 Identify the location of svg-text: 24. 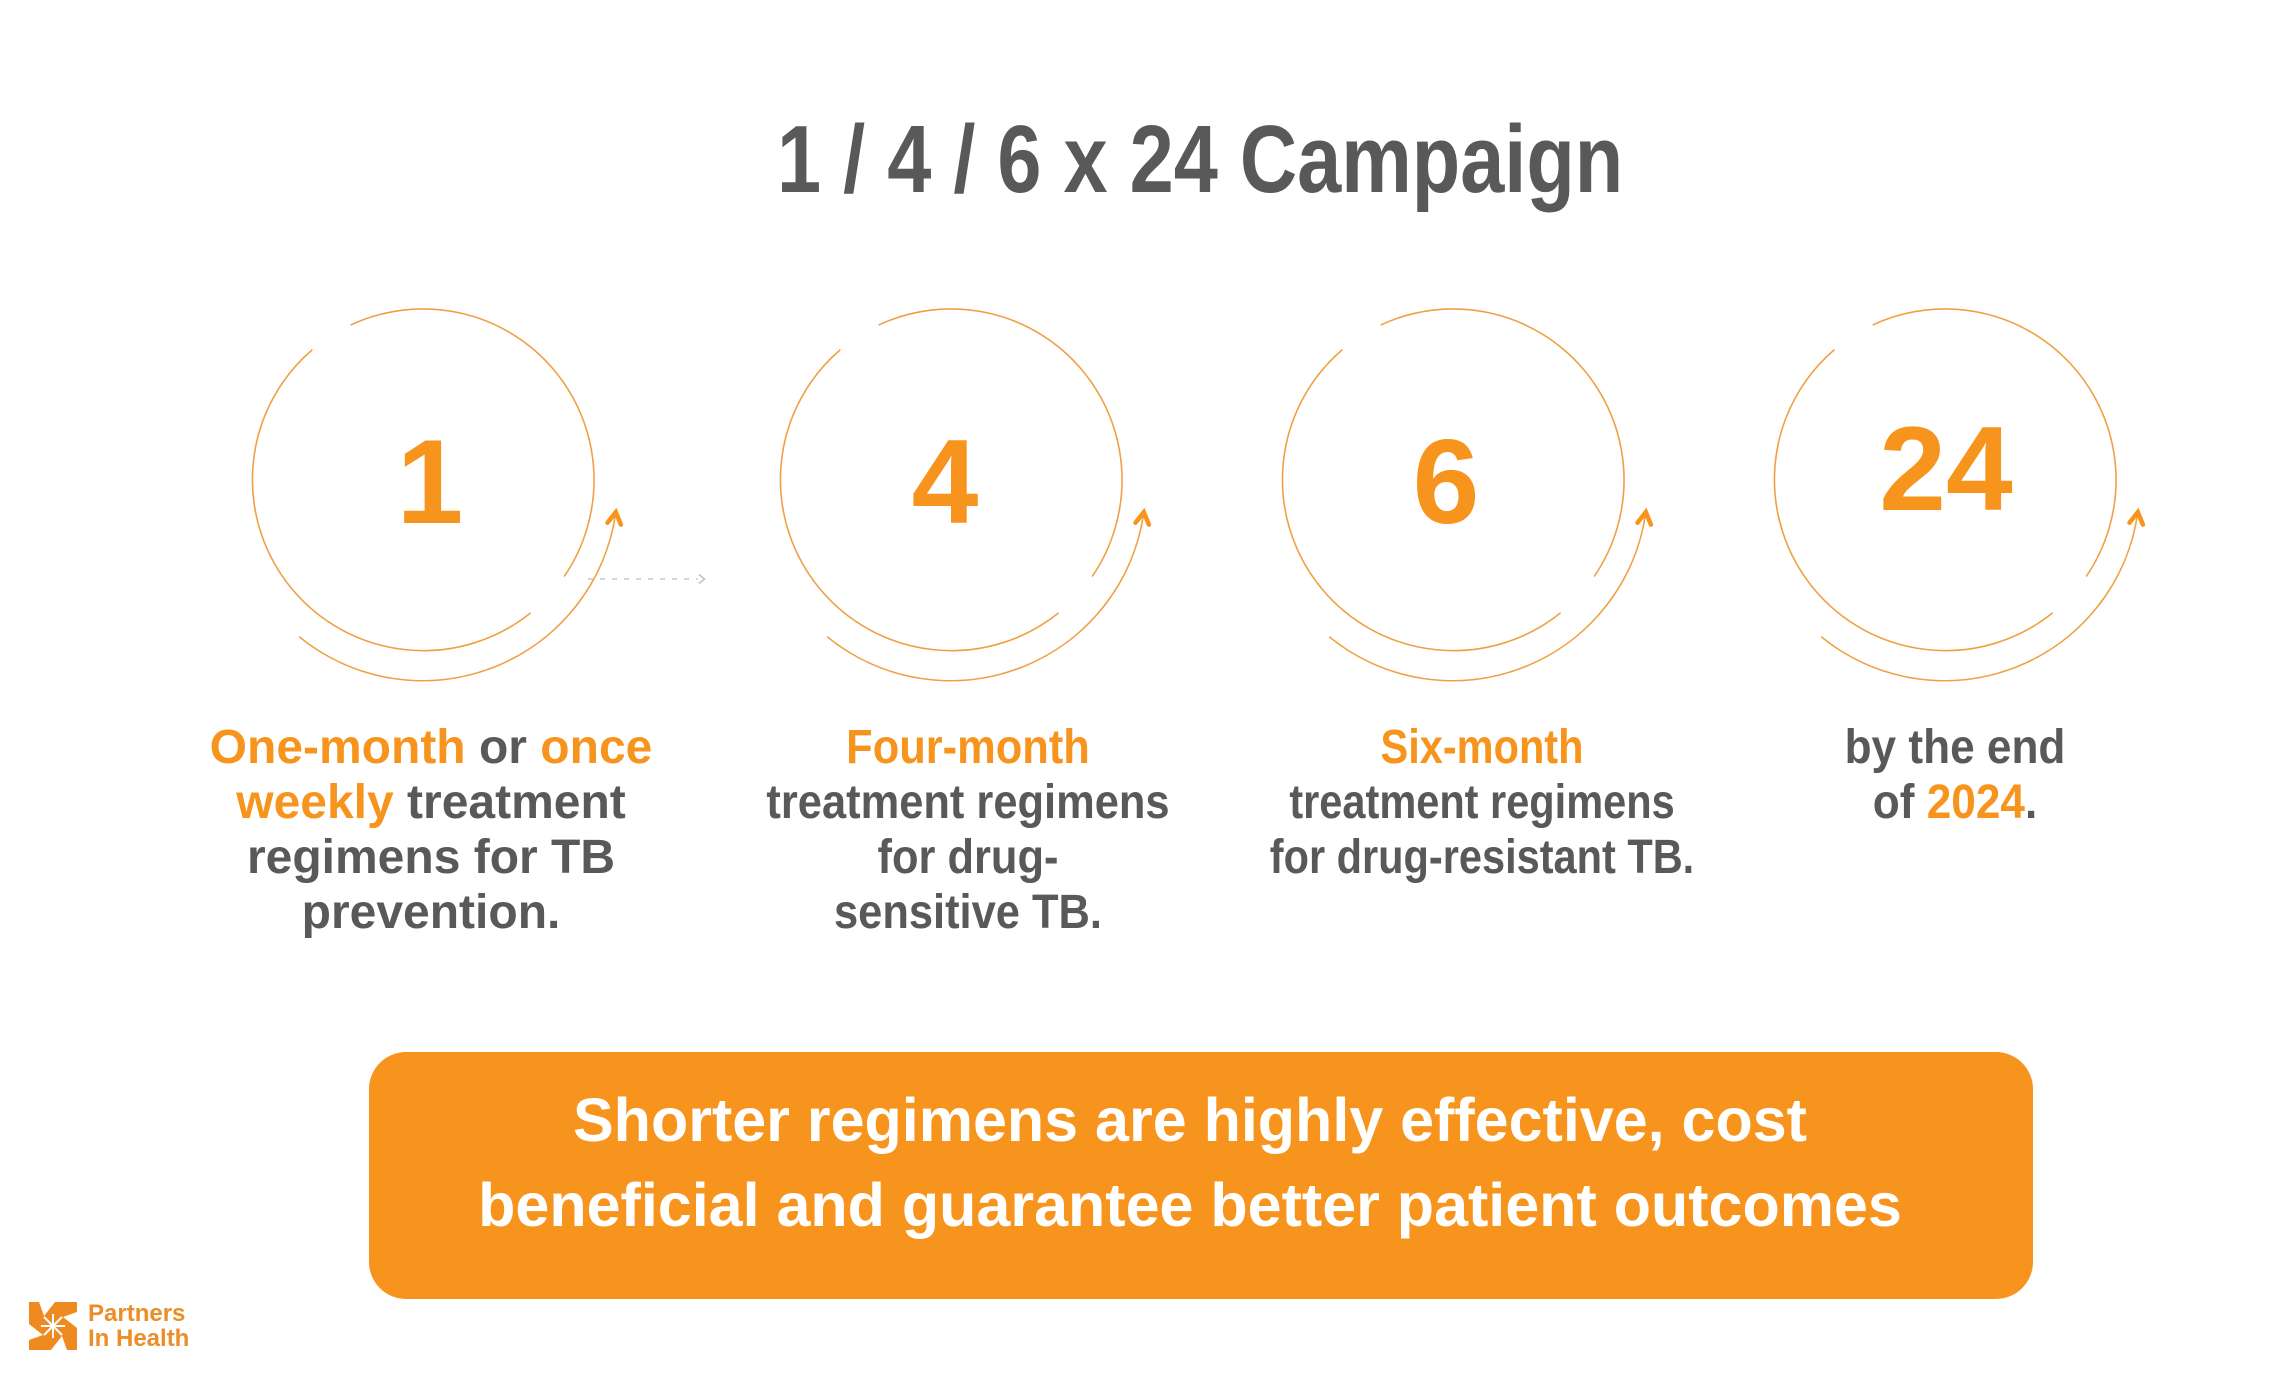
(1946, 469).